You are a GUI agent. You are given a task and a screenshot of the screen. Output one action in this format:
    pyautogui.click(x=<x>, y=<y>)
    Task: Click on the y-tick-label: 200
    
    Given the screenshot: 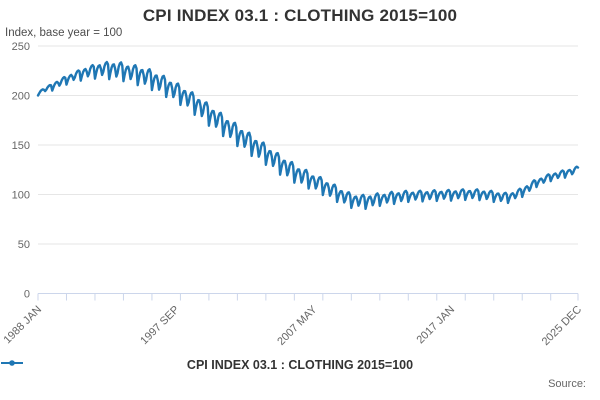 What is the action you would take?
    pyautogui.click(x=21, y=97)
    